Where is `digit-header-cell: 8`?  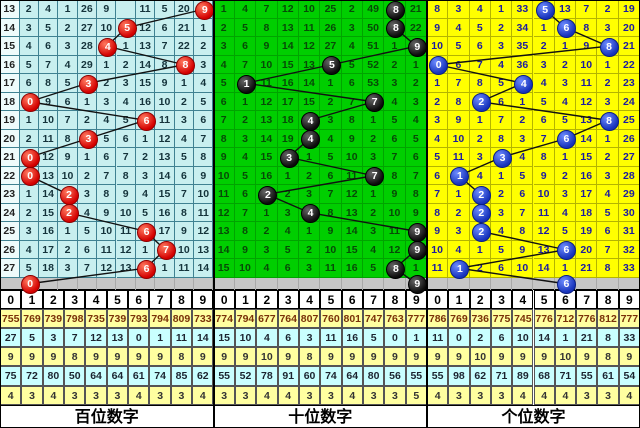 digit-header-cell: 8 is located at coordinates (608, 299).